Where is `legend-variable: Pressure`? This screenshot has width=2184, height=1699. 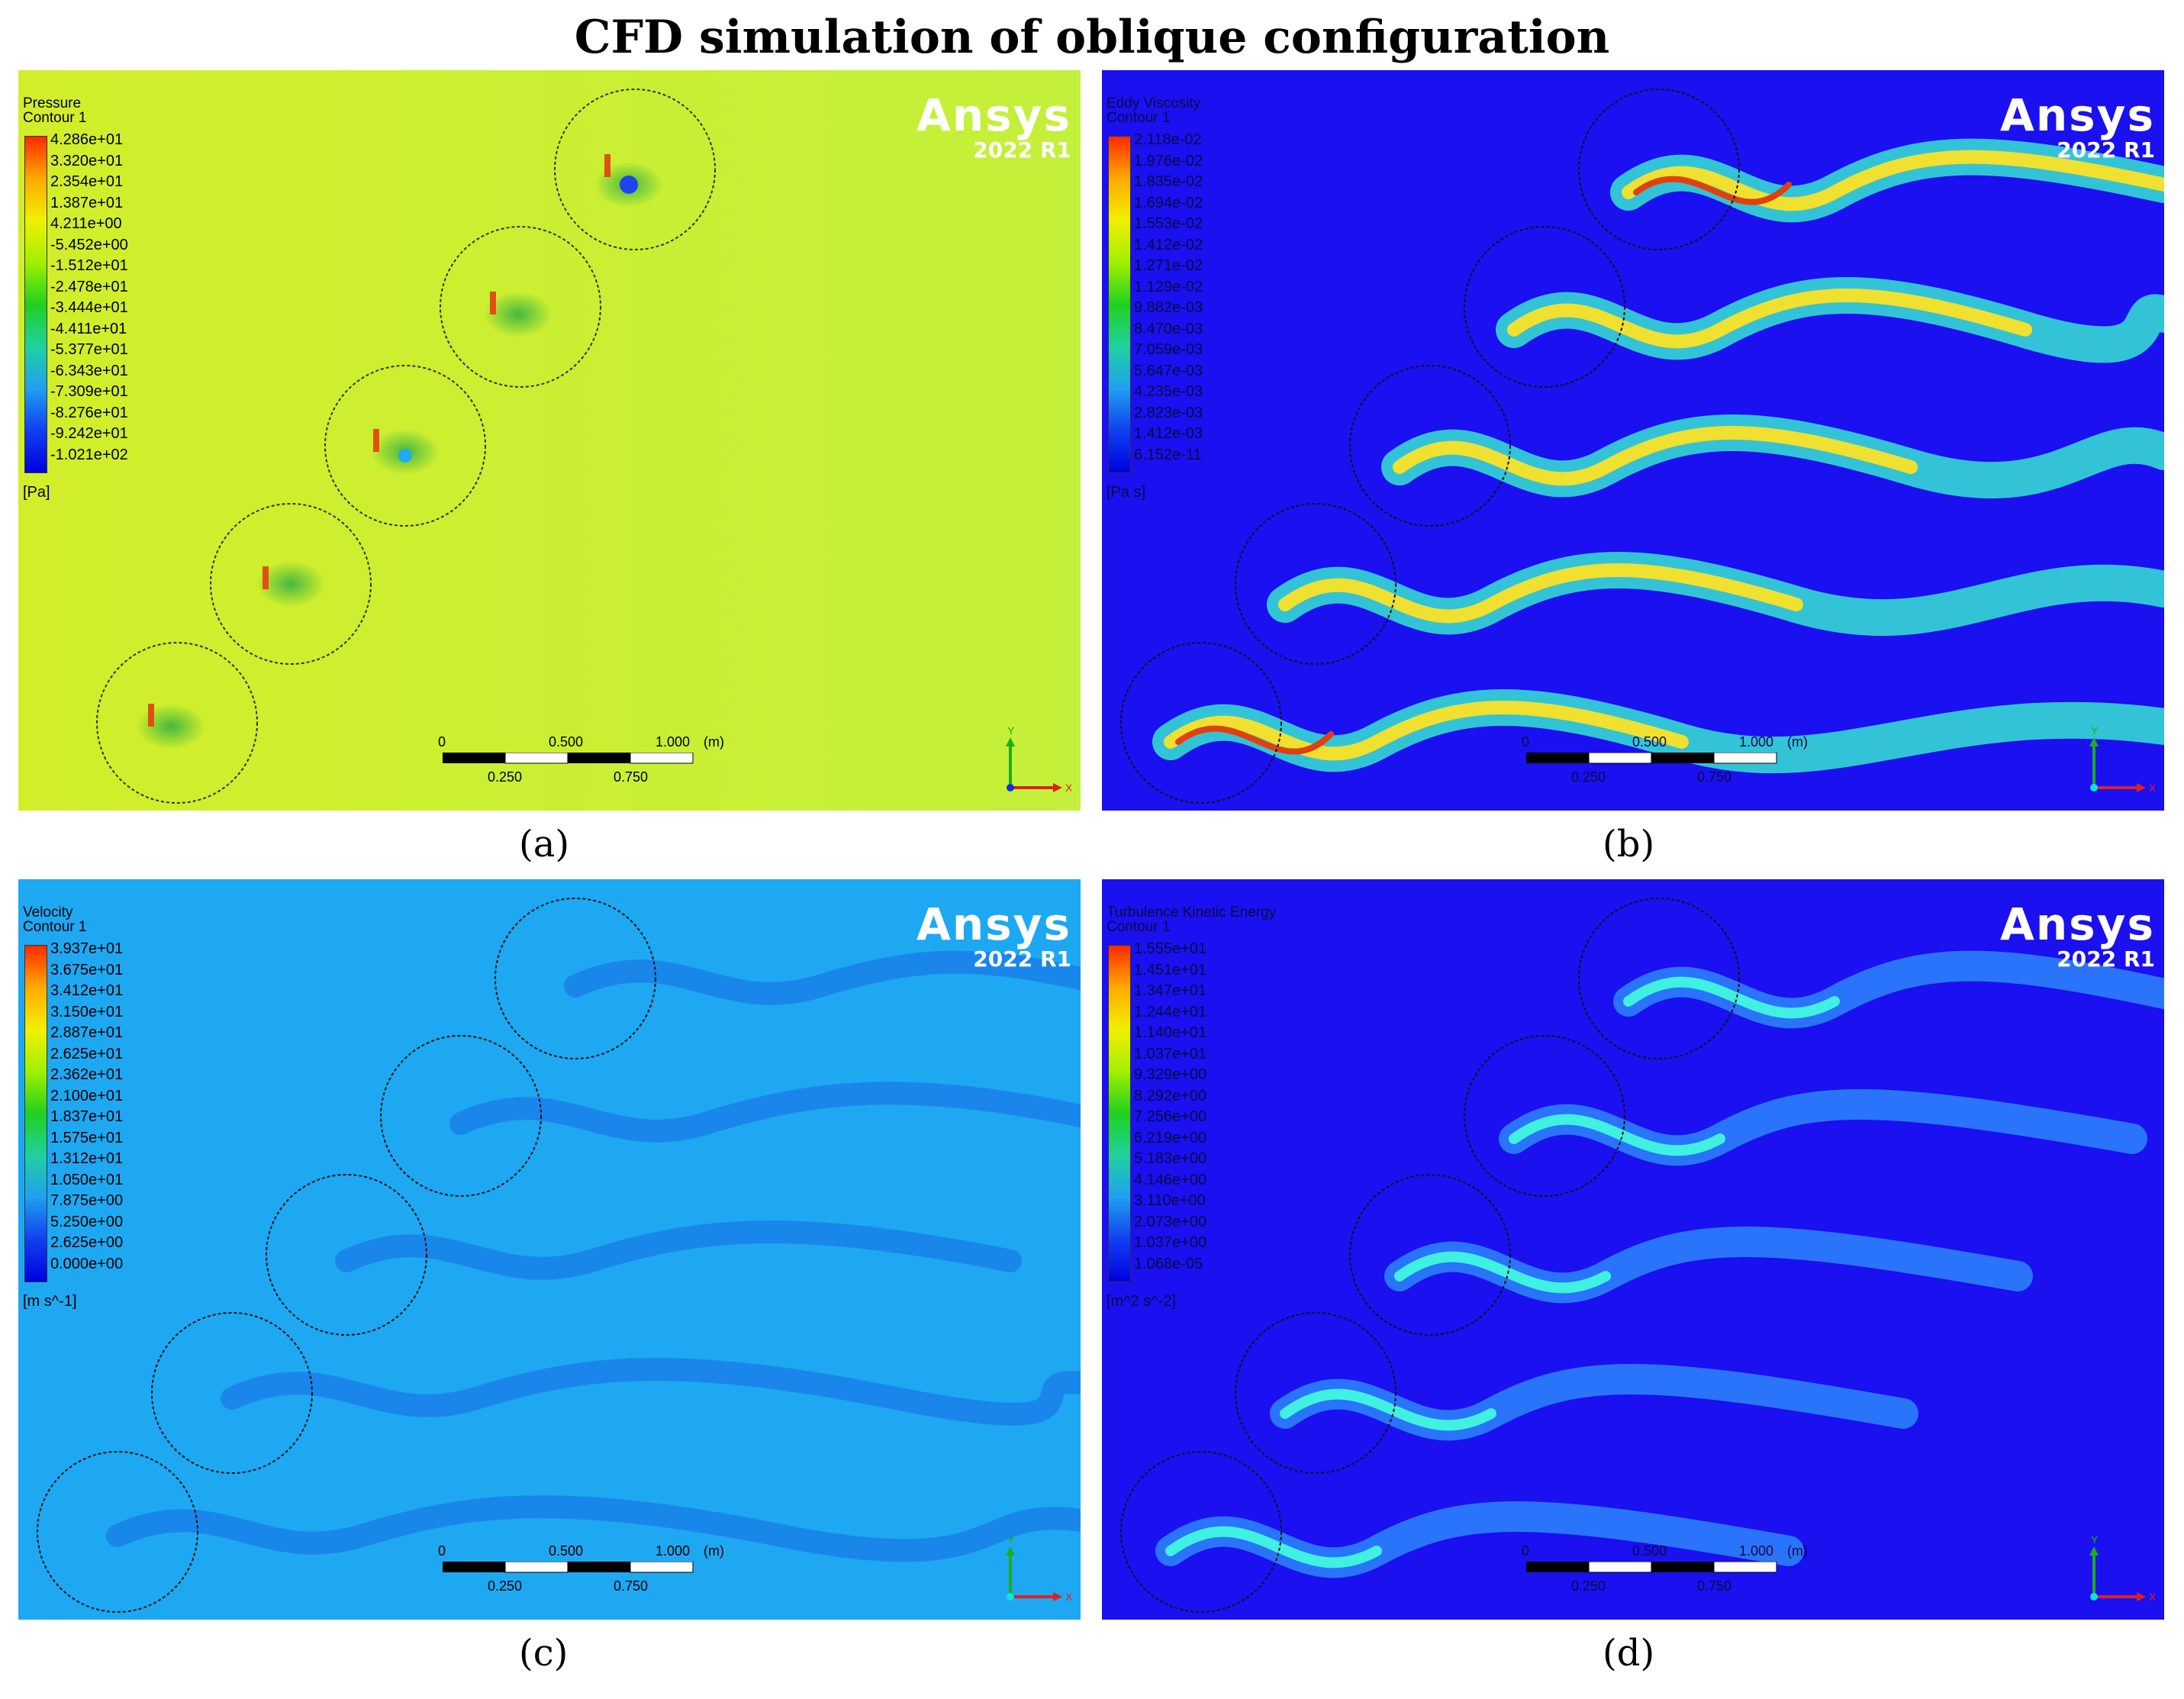 legend-variable: Pressure is located at coordinates (52, 103).